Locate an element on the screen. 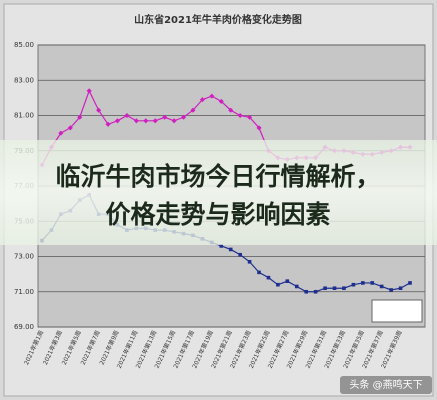 This screenshot has height=400, width=437. watermark-bg is located at coordinates (386, 385).